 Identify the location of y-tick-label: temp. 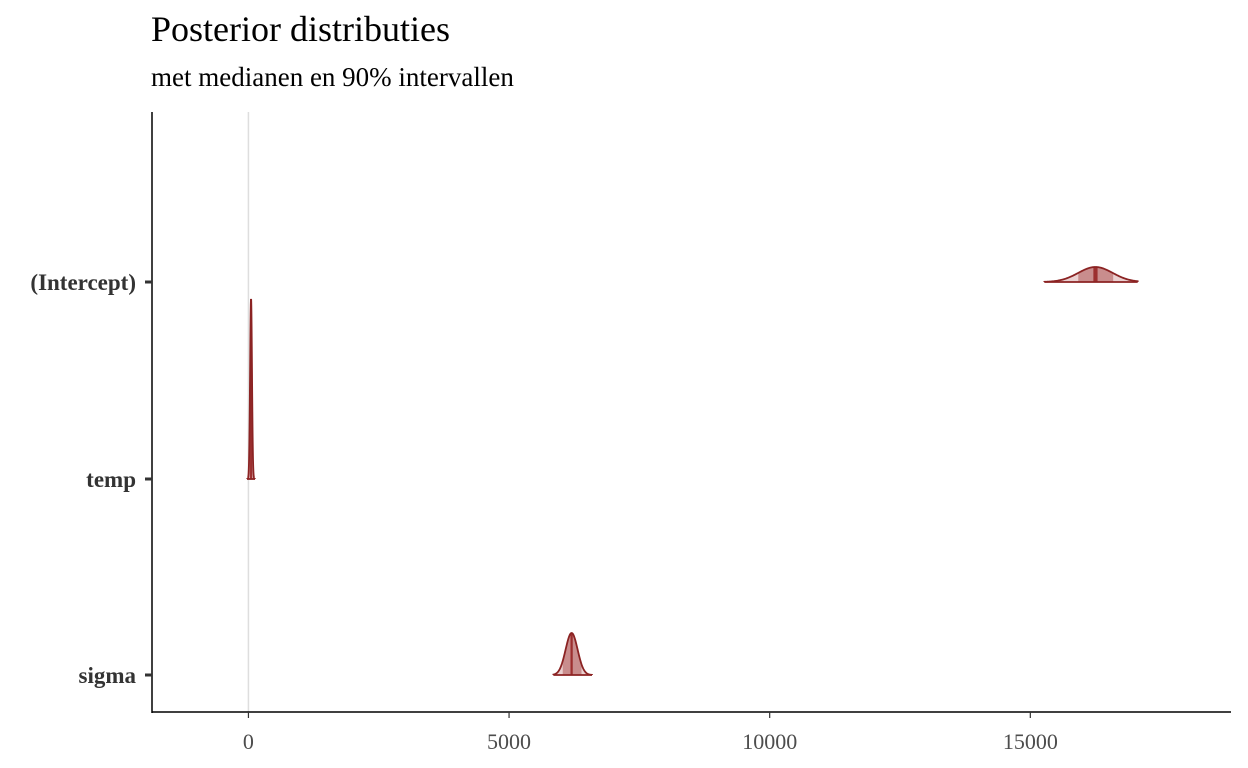
(111, 479).